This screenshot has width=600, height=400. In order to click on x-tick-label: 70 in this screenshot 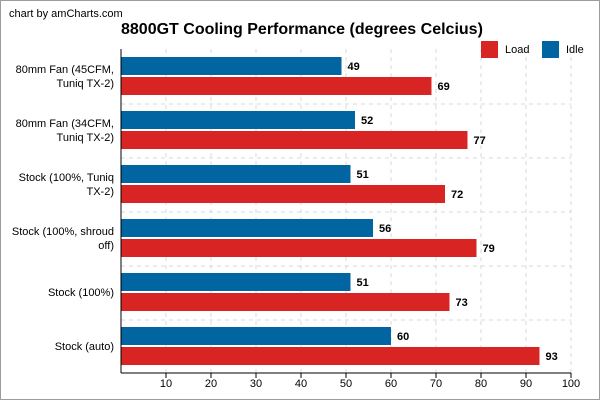, I will do `click(436, 384)`.